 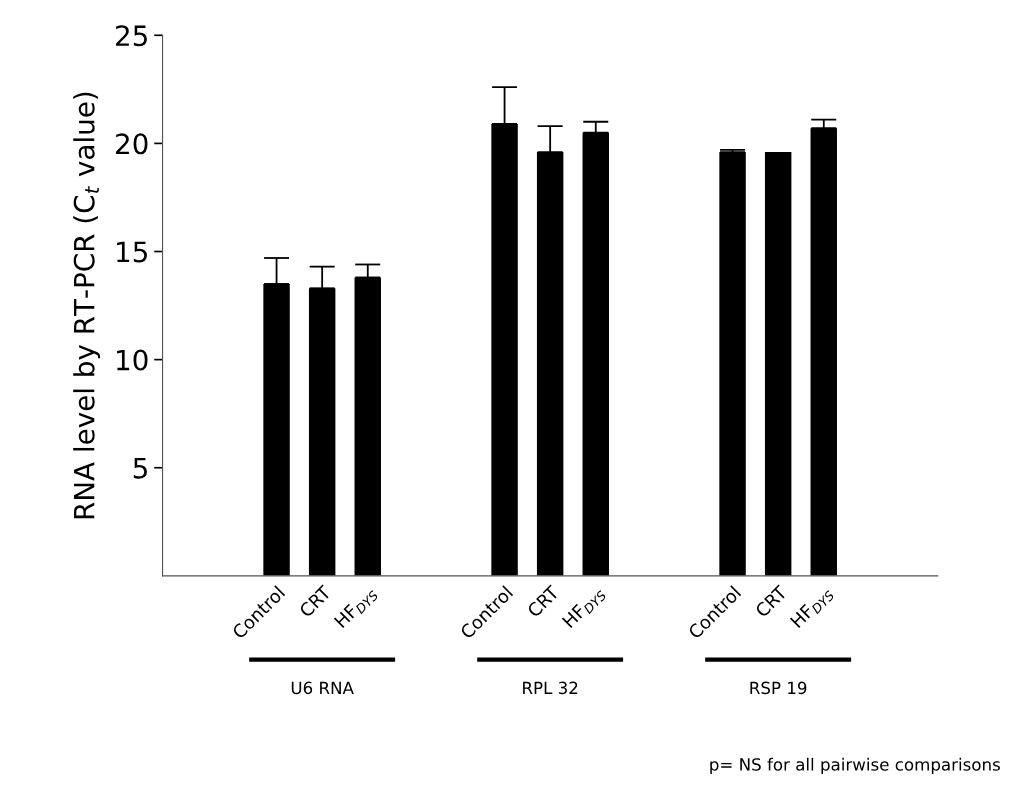 What do you see at coordinates (855, 765) in the screenshot?
I see `text: p= NS for all pairwise comparisons` at bounding box center [855, 765].